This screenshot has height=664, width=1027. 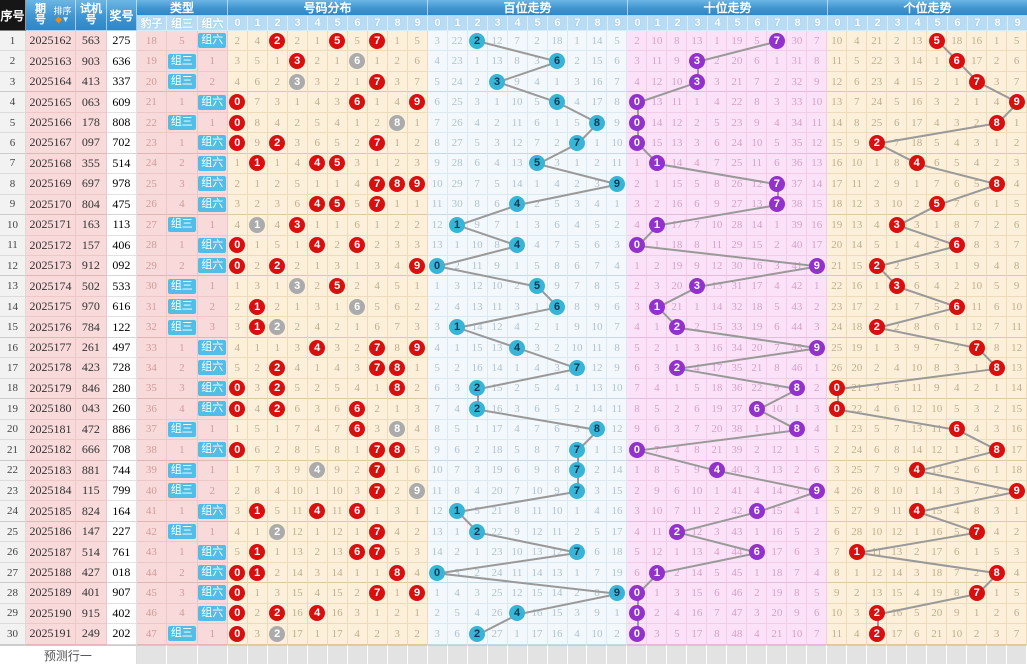 What do you see at coordinates (537, 634) in the screenshot?
I see `digit-cell: 17` at bounding box center [537, 634].